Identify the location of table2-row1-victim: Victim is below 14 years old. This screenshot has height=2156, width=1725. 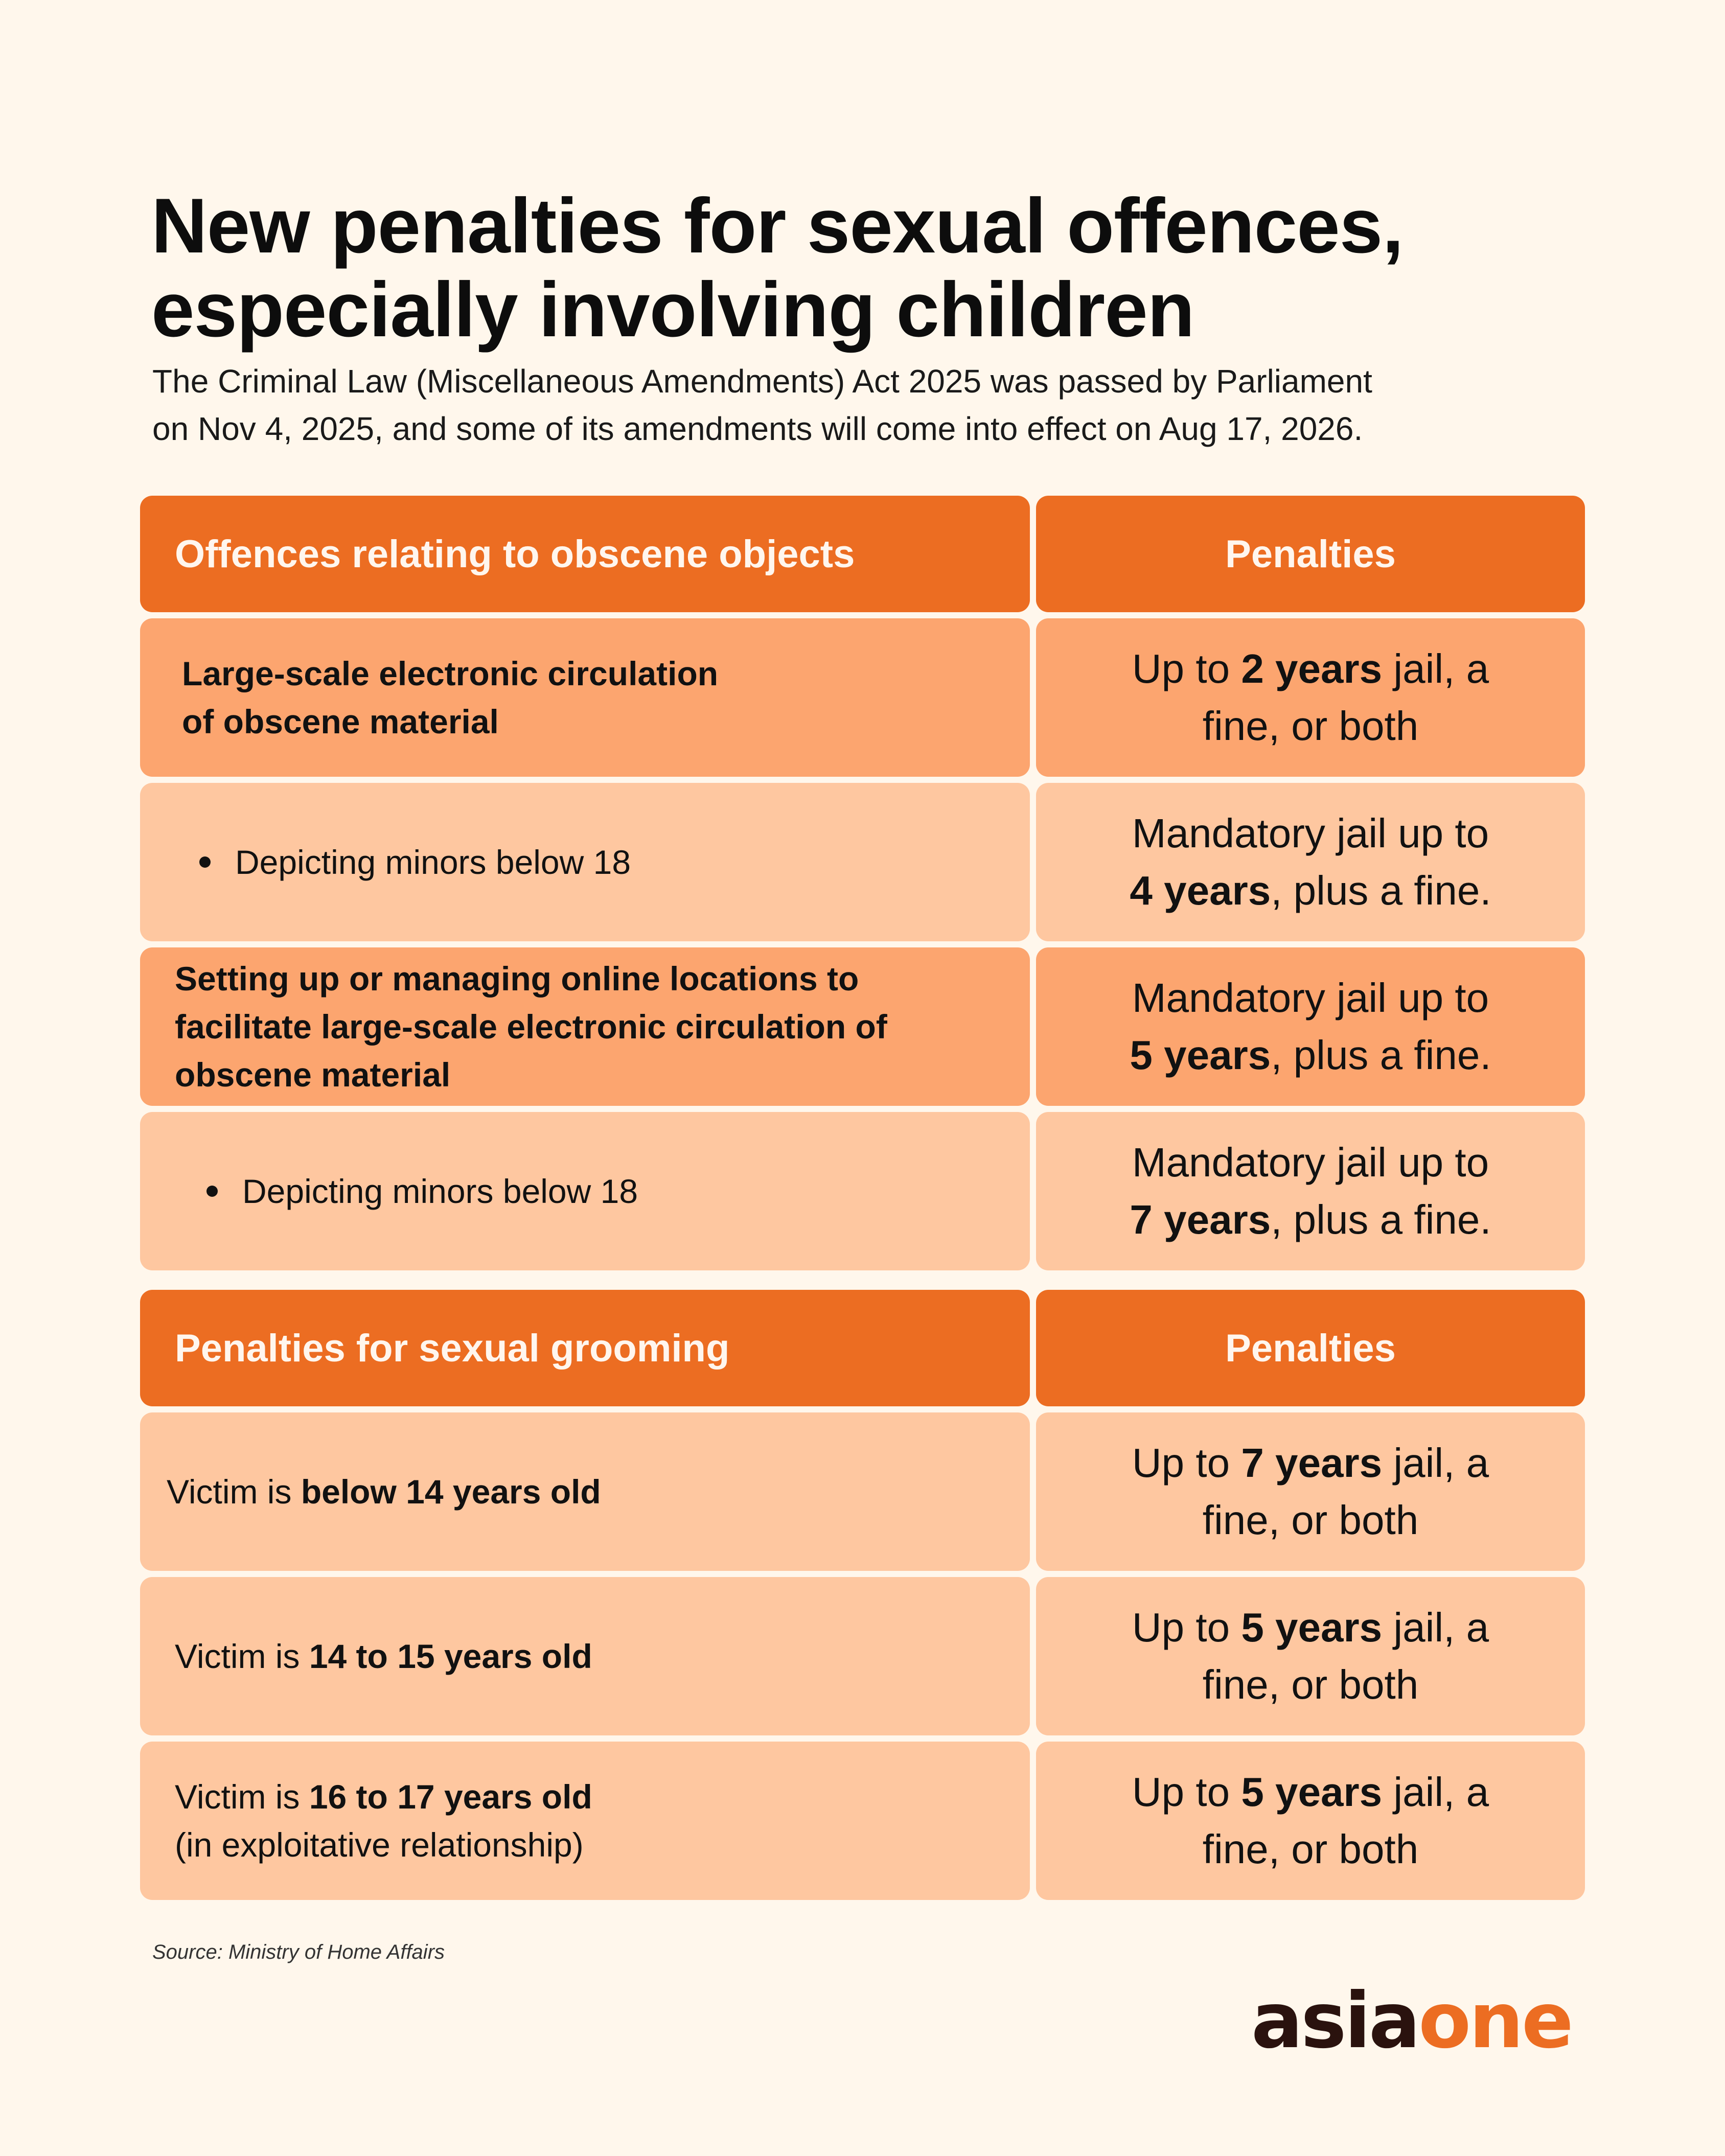
(585, 1491).